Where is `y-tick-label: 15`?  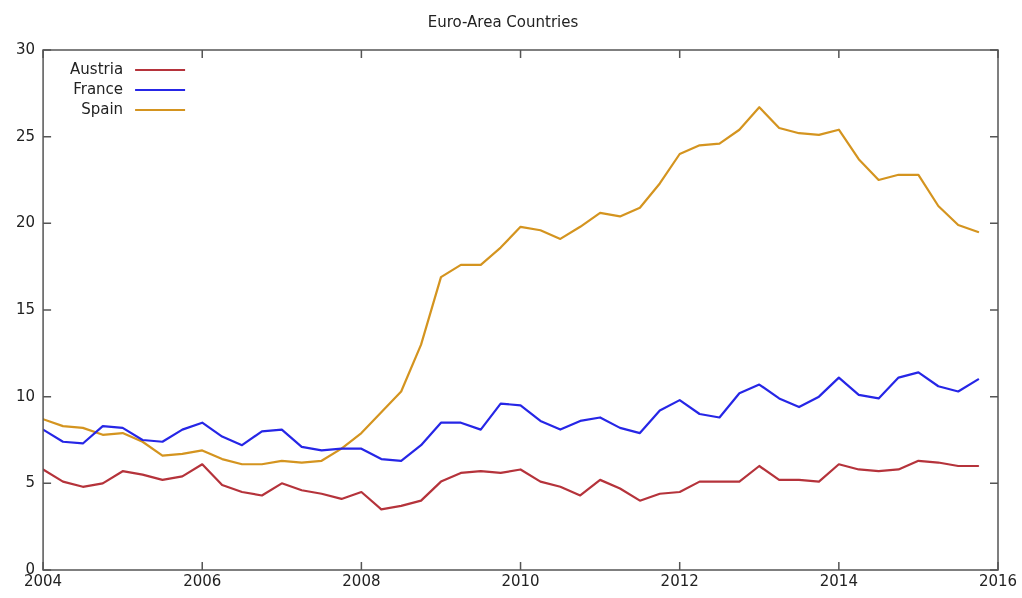 y-tick-label: 15 is located at coordinates (25, 308).